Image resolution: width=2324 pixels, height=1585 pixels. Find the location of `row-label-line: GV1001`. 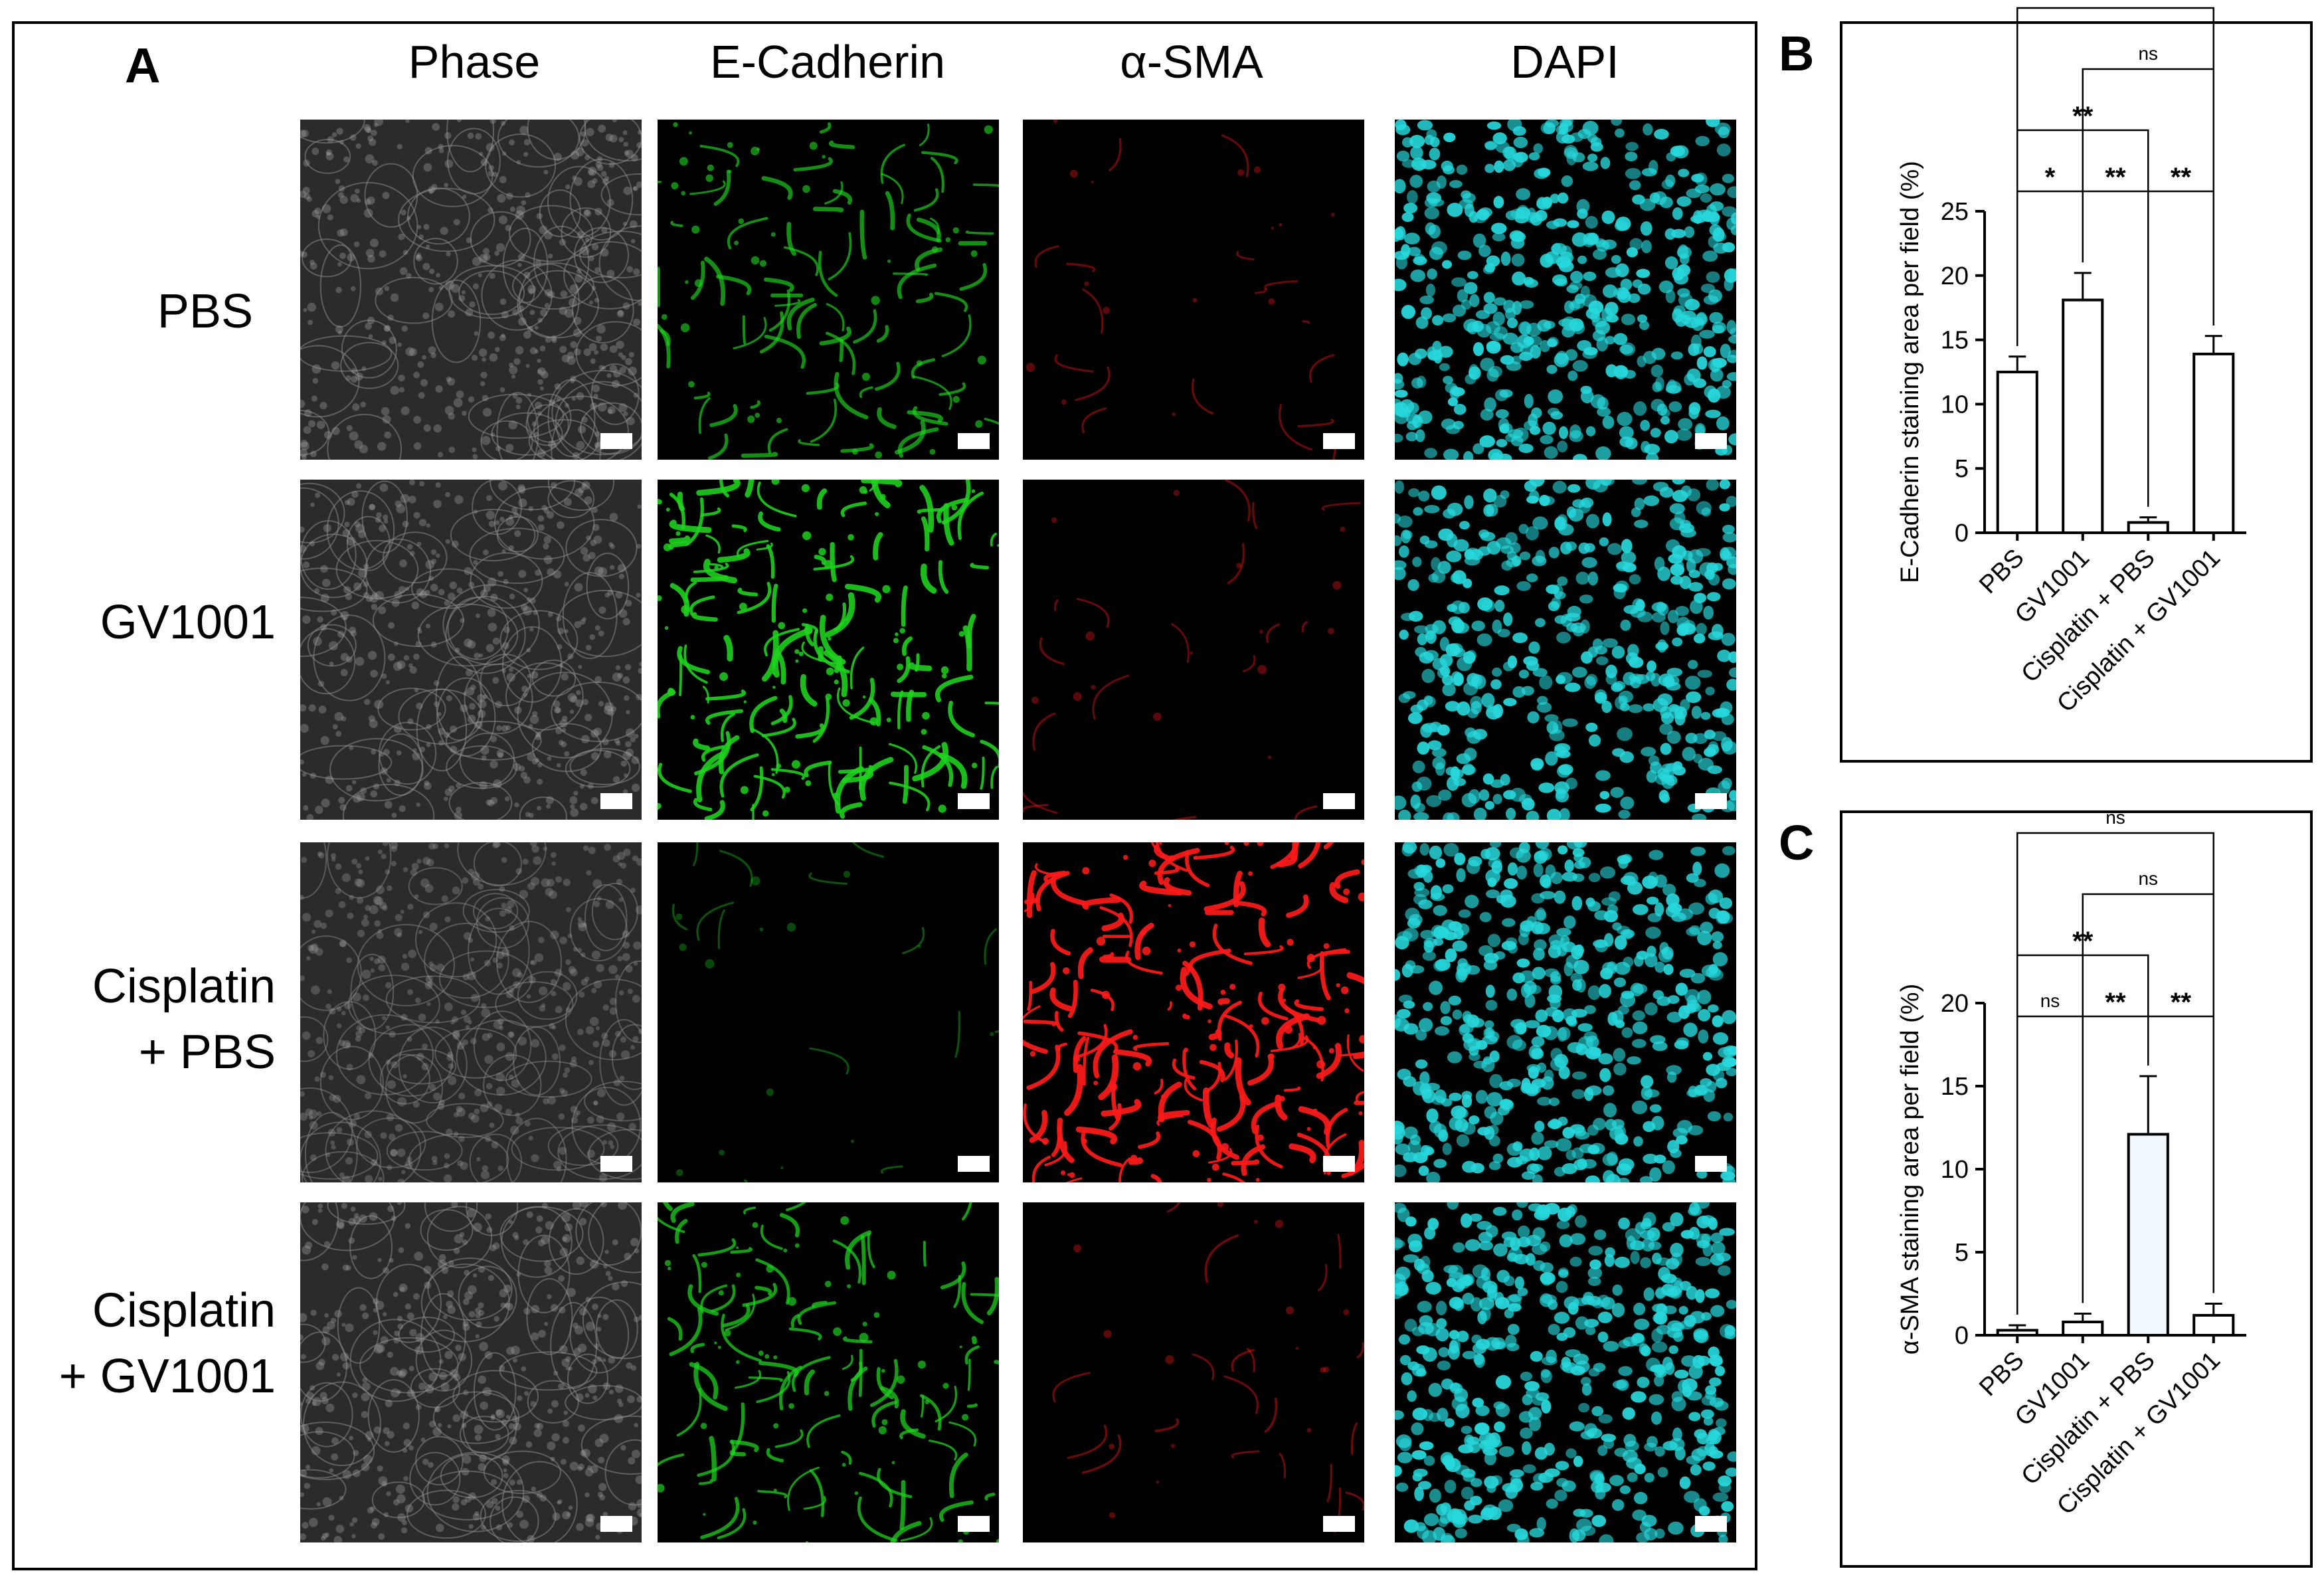

row-label-line: GV1001 is located at coordinates (188, 622).